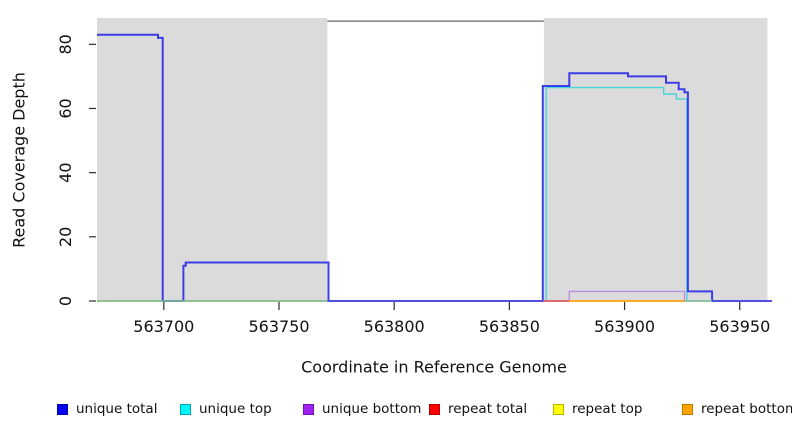  What do you see at coordinates (65, 237) in the screenshot?
I see `y-tick-label: 20` at bounding box center [65, 237].